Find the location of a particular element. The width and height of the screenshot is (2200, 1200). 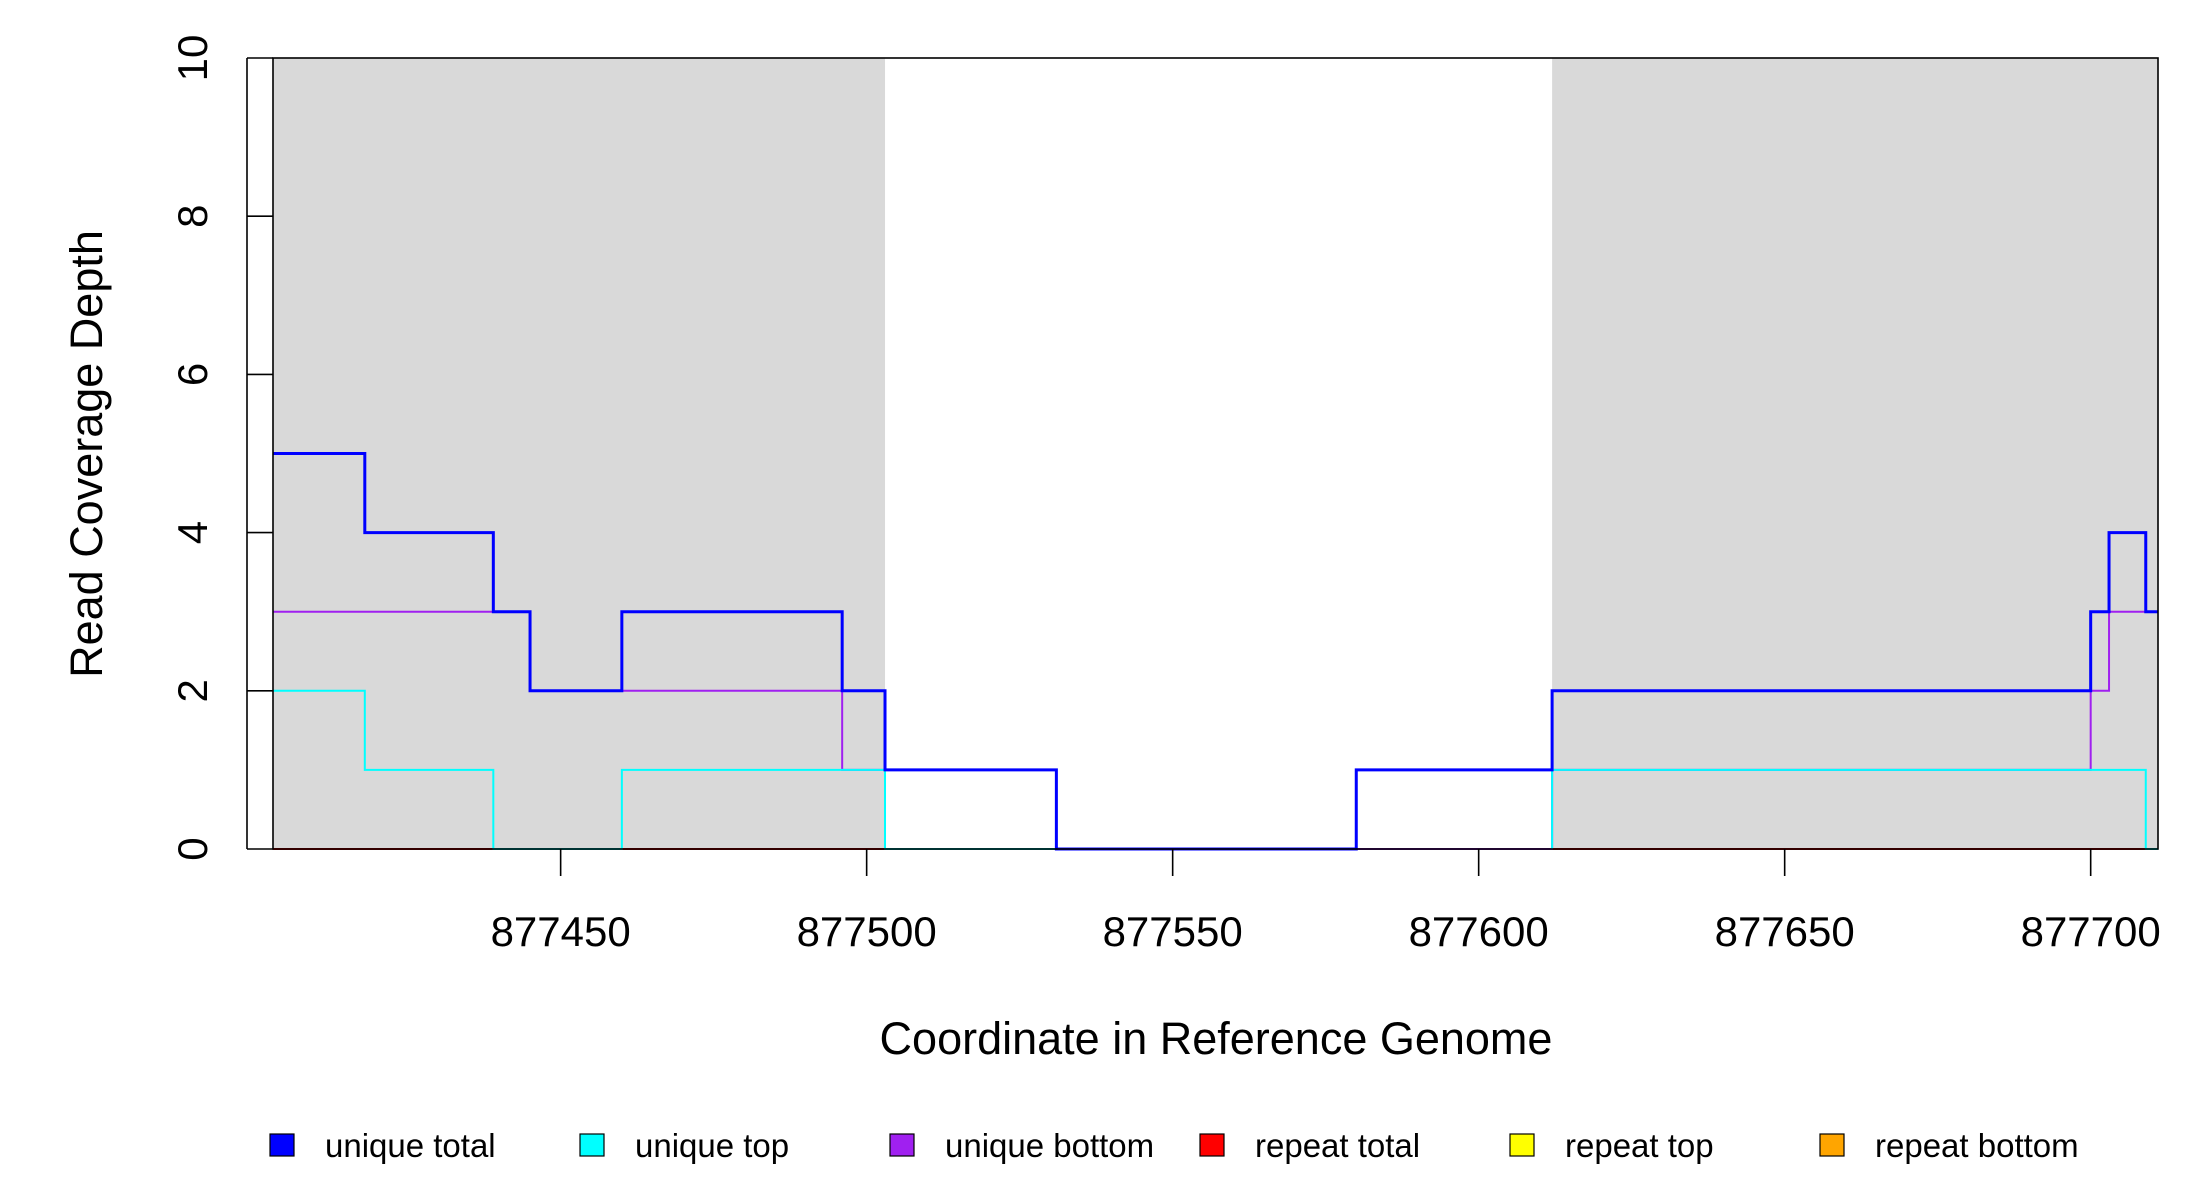

legend-label: repeat bottom is located at coordinates (1977, 1145).